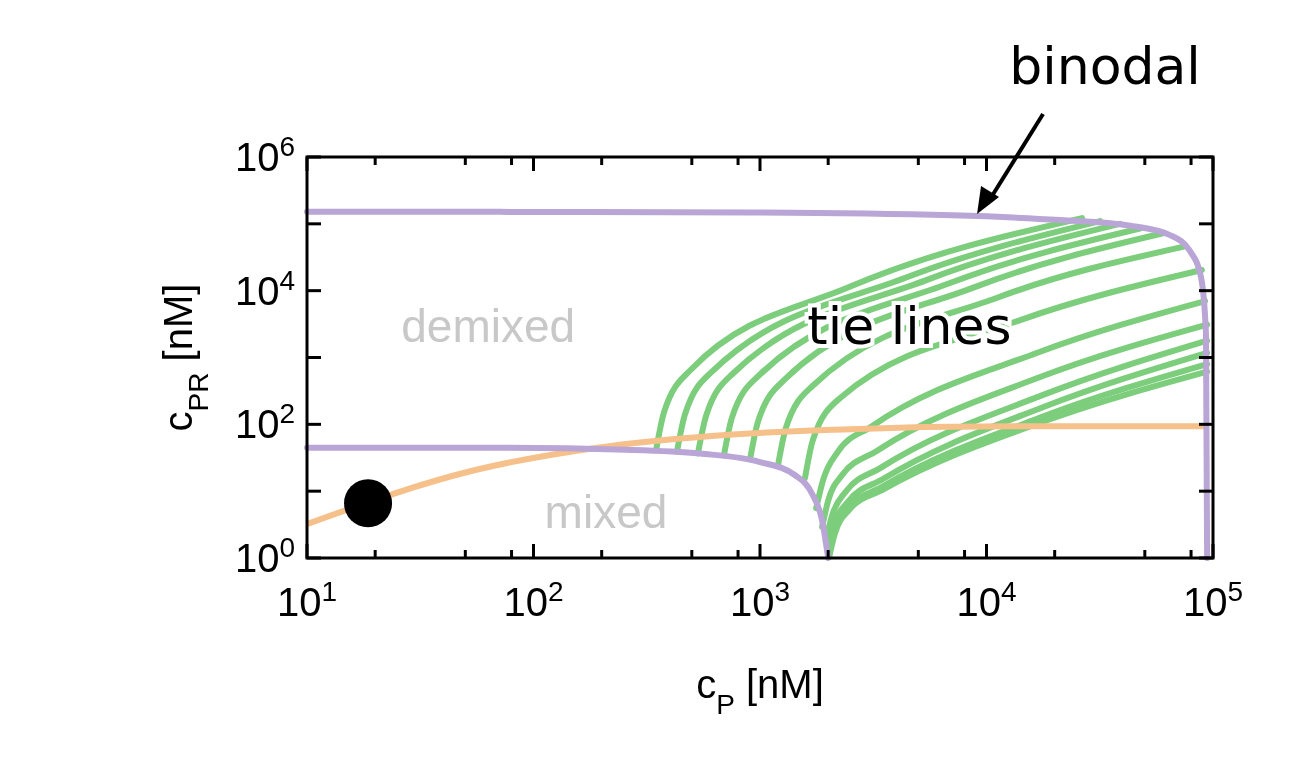 The width and height of the screenshot is (1289, 770). Describe the element at coordinates (533, 599) in the screenshot. I see `x-tick-label: 10$^{2}$` at that location.